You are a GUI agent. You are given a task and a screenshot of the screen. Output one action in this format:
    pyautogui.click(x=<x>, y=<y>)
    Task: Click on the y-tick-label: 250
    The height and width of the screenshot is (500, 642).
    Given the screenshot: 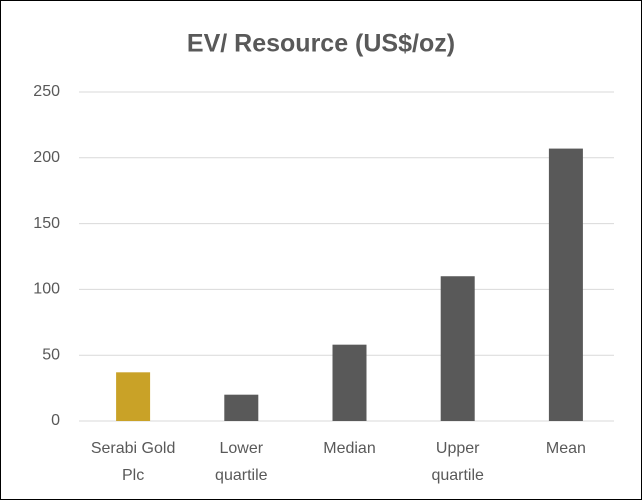 What is the action you would take?
    pyautogui.click(x=46, y=91)
    